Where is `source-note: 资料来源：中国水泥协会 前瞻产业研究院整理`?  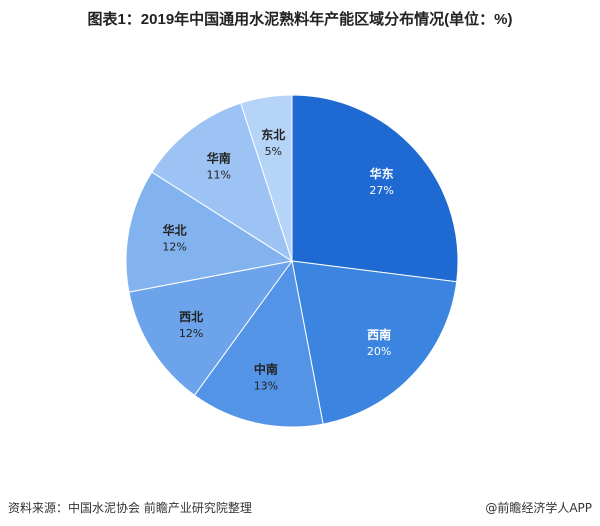
source-note: 资料来源：中国水泥协会 前瞻产业研究院整理 is located at coordinates (130, 508).